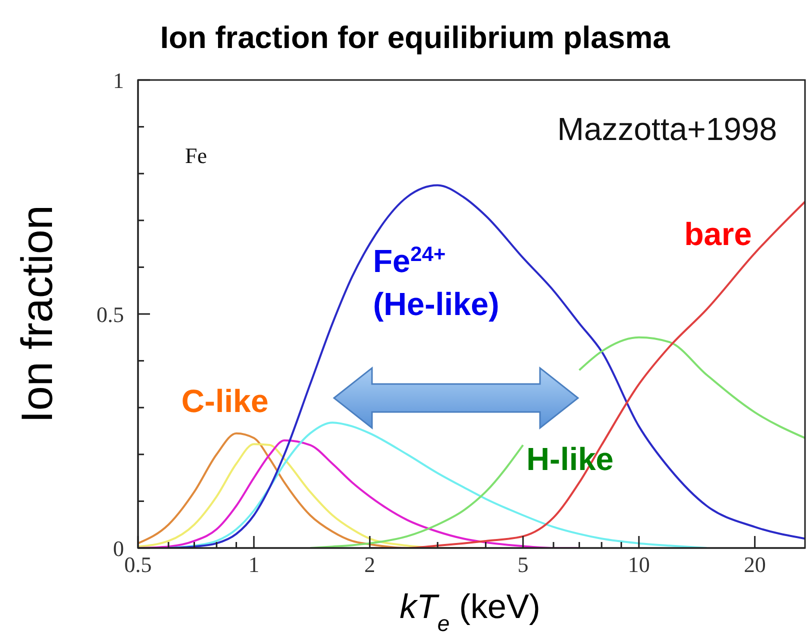  What do you see at coordinates (254, 564) in the screenshot?
I see `x-tick-label: 1` at bounding box center [254, 564].